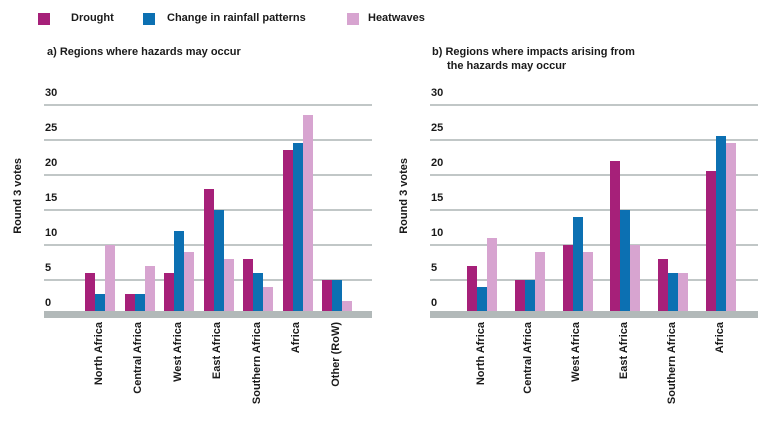 The width and height of the screenshot is (764, 431). I want to click on chart-a-title: a) Regions where hazards may occur, so click(144, 52).